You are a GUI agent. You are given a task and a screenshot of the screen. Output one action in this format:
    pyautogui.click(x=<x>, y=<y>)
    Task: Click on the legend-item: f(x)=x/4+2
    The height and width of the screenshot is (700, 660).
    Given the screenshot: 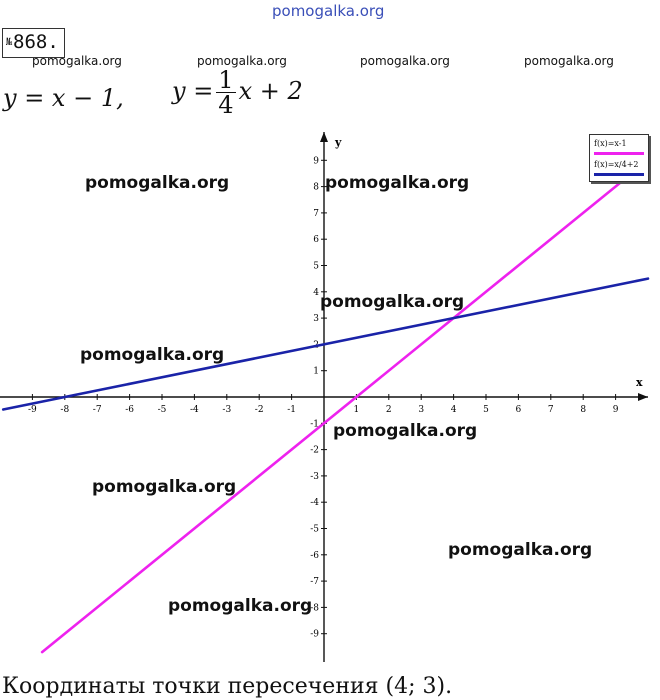 What is the action you would take?
    pyautogui.click(x=619, y=166)
    